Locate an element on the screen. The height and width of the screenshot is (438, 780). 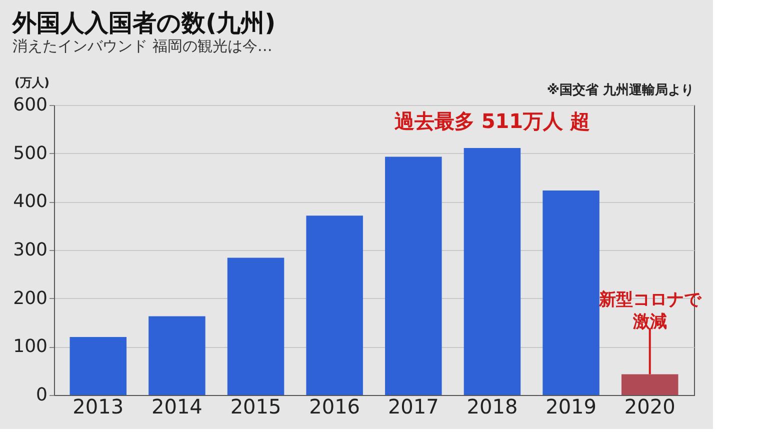
annotation: 過去最多 511万人 超 is located at coordinates (491, 121).